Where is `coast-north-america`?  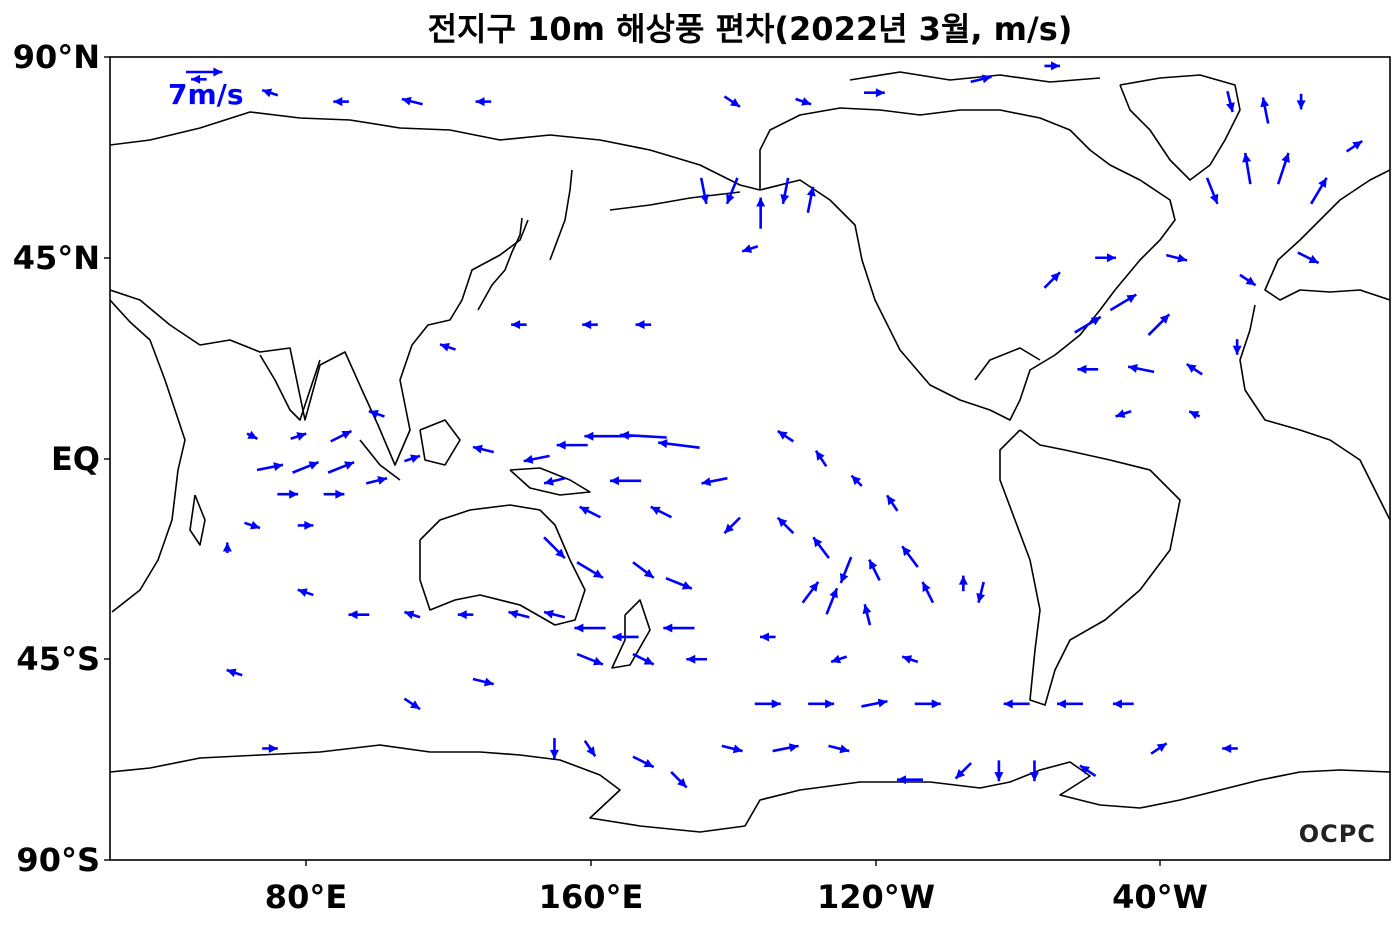 coast-north-america is located at coordinates (967, 264).